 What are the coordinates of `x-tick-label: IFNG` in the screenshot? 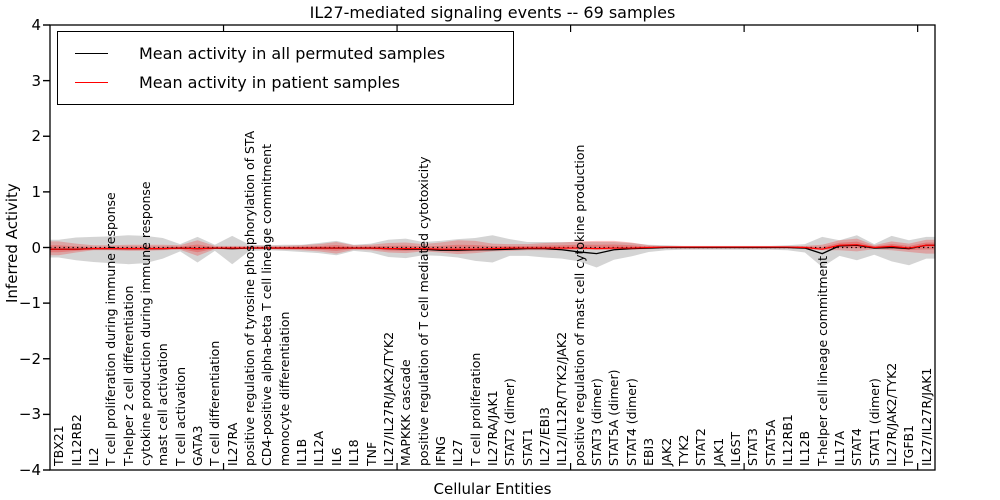 It's located at (440, 451).